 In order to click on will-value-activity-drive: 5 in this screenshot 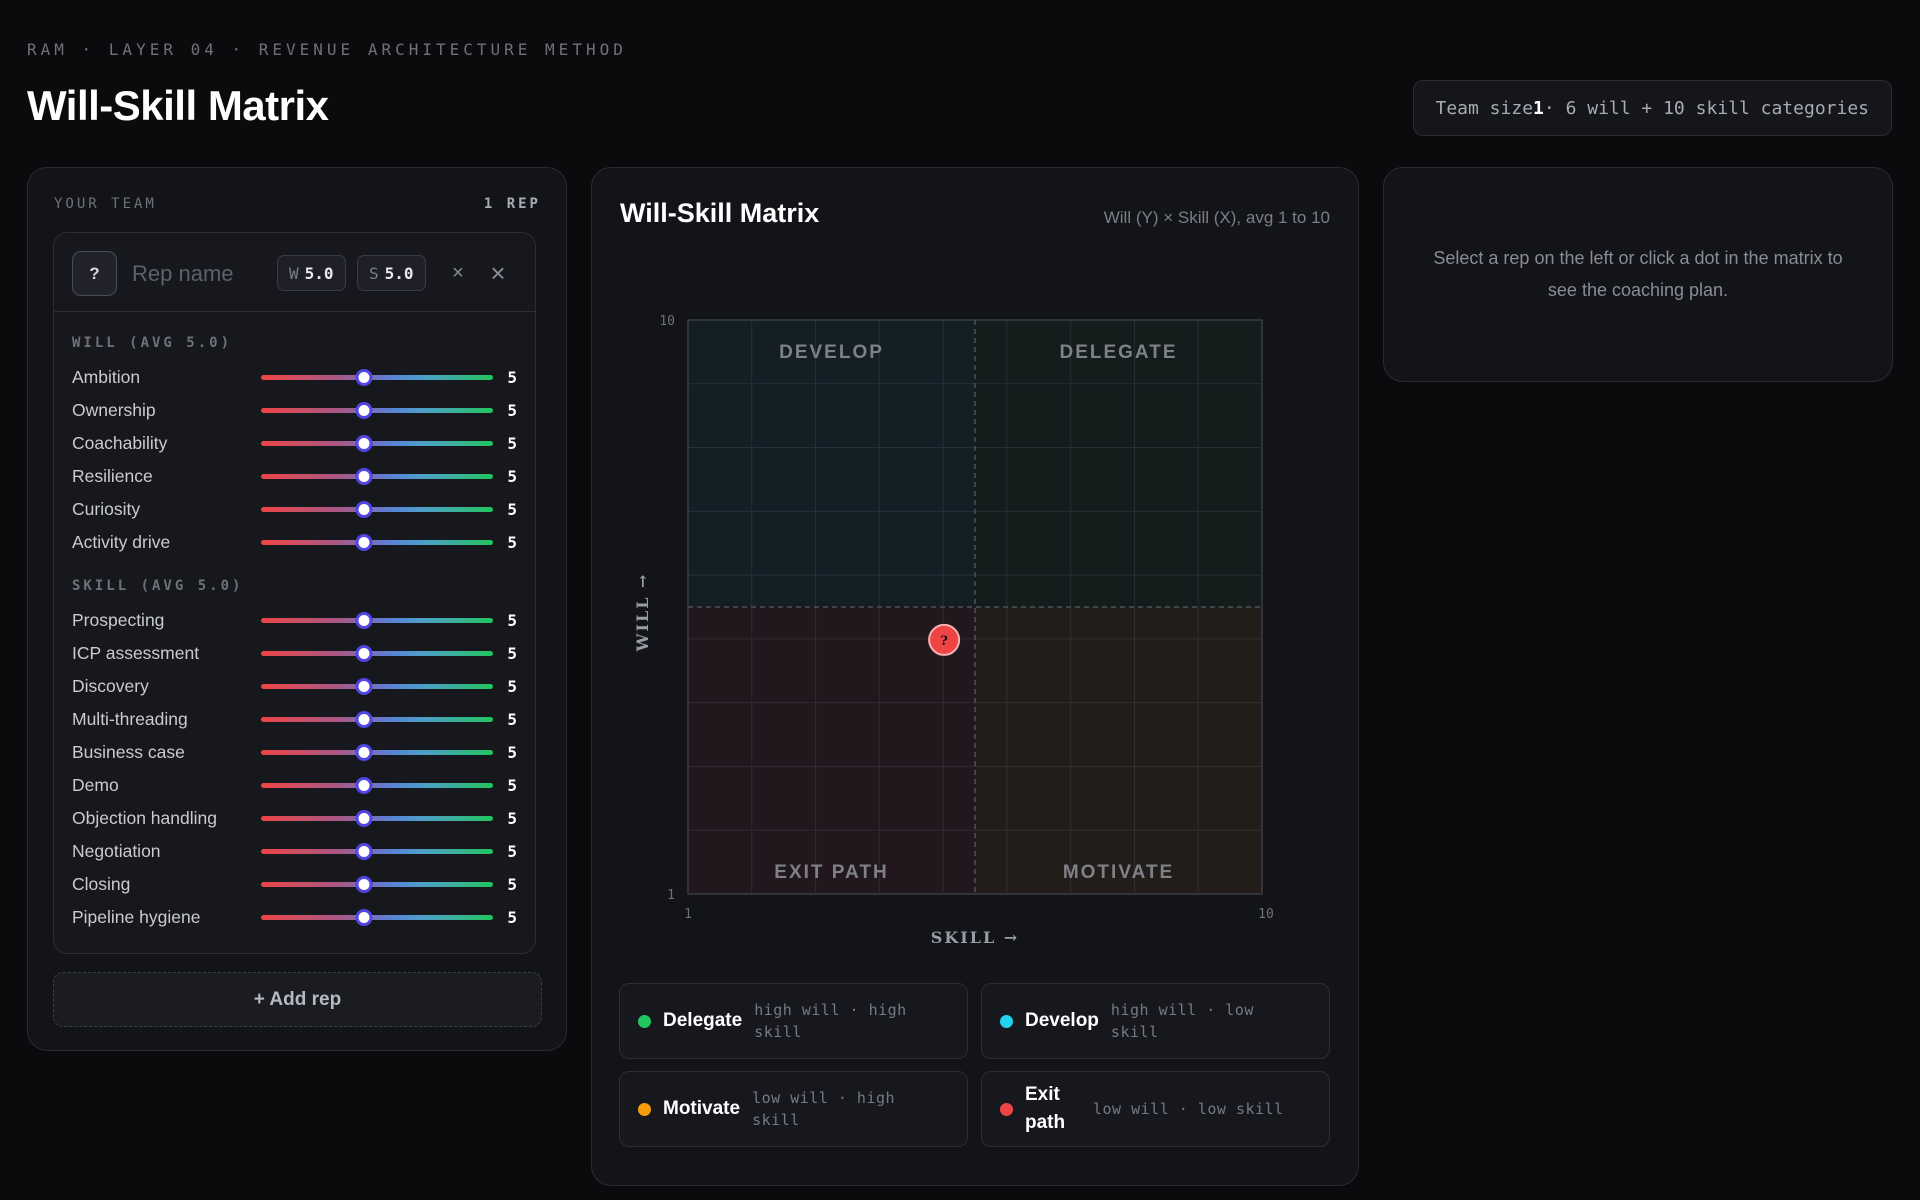, I will do `click(512, 542)`.